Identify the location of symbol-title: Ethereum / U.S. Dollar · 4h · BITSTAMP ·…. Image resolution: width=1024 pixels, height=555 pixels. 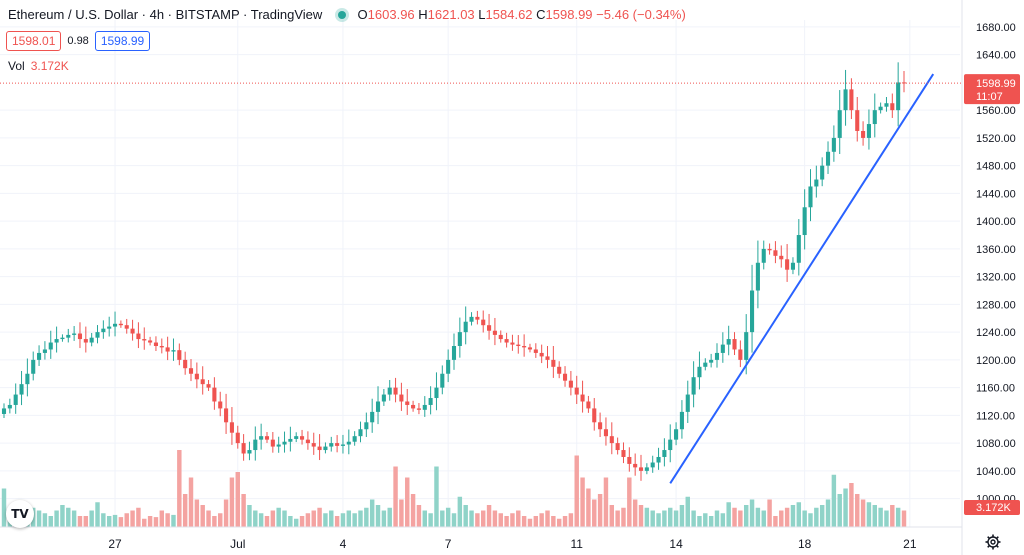
(165, 14).